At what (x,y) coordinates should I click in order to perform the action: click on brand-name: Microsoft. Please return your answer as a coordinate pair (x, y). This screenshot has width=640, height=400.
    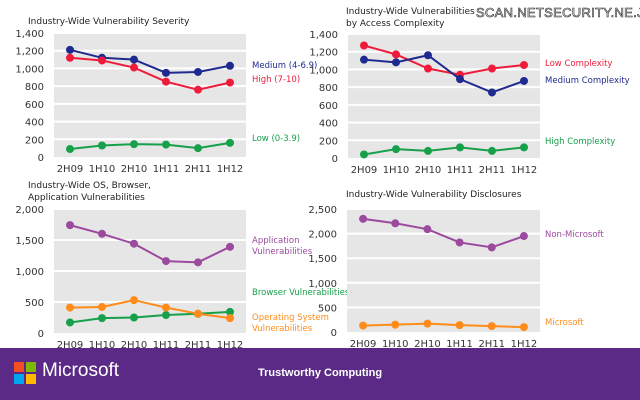
    Looking at the image, I should click on (81, 370).